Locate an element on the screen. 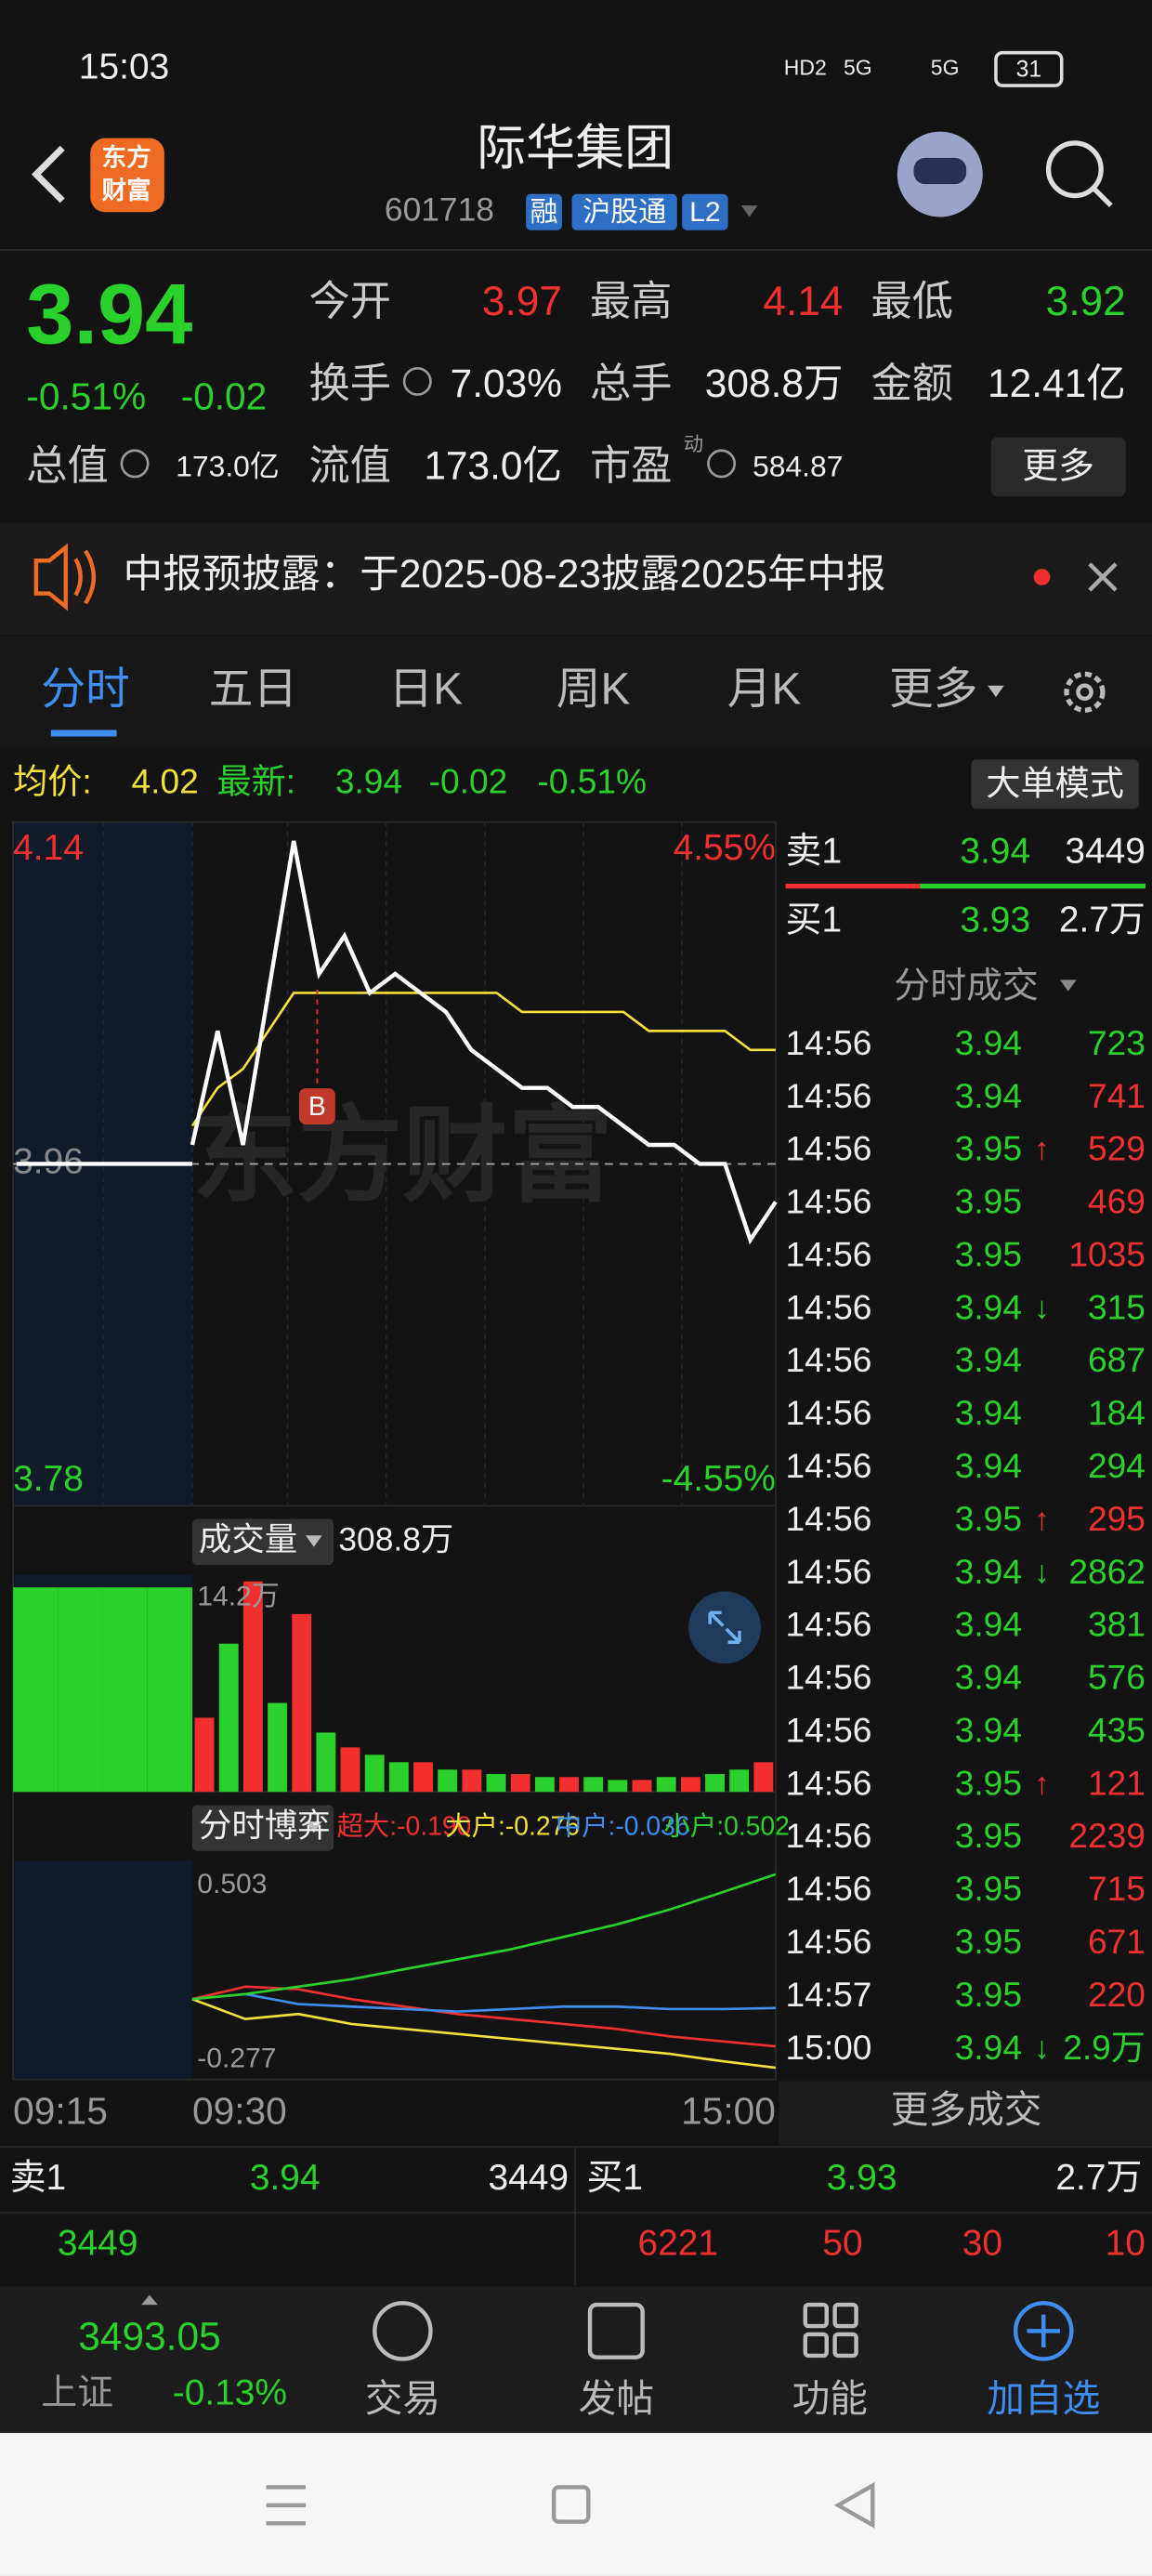 This screenshot has width=1152, height=2576. trade-arrow: ↓ is located at coordinates (1042, 1573).